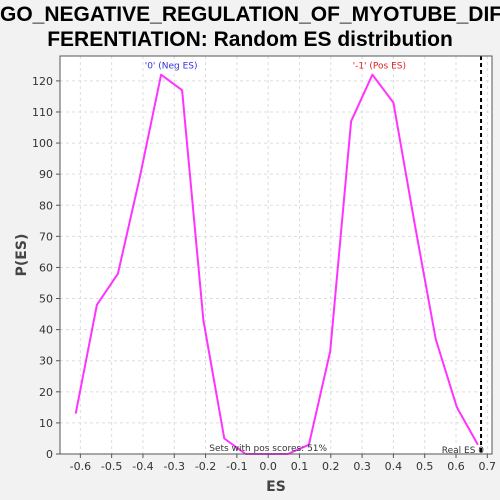 The width and height of the screenshot is (500, 500). Describe the element at coordinates (42, 112) in the screenshot. I see `y-tick-label: 110` at that location.